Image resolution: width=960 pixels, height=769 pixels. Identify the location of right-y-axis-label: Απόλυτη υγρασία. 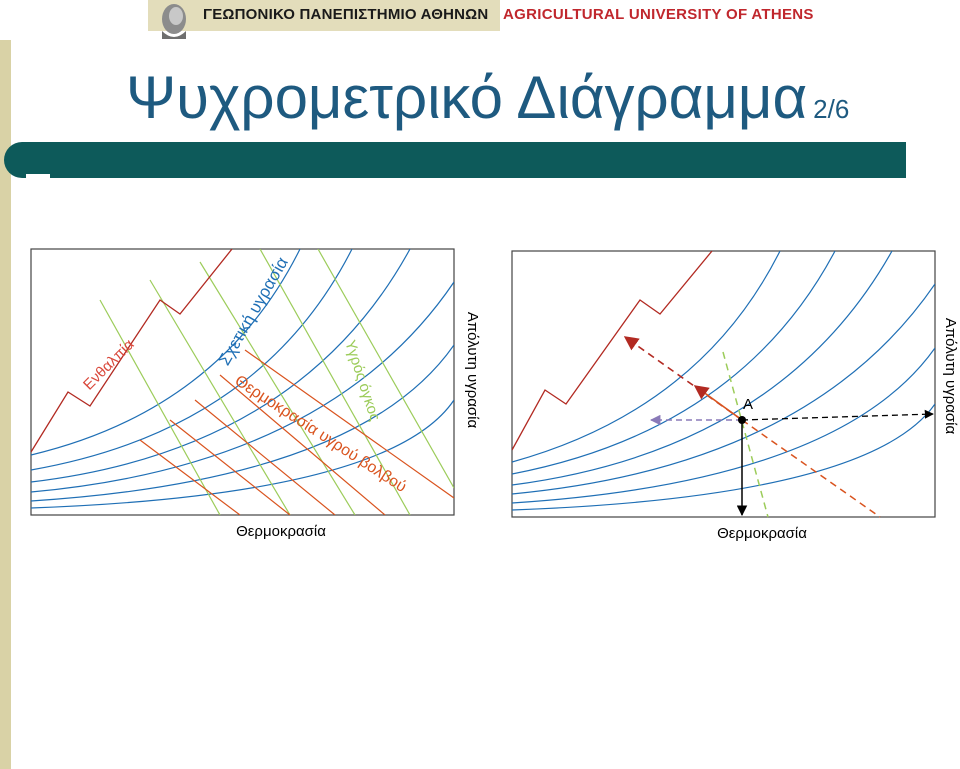
(950, 376).